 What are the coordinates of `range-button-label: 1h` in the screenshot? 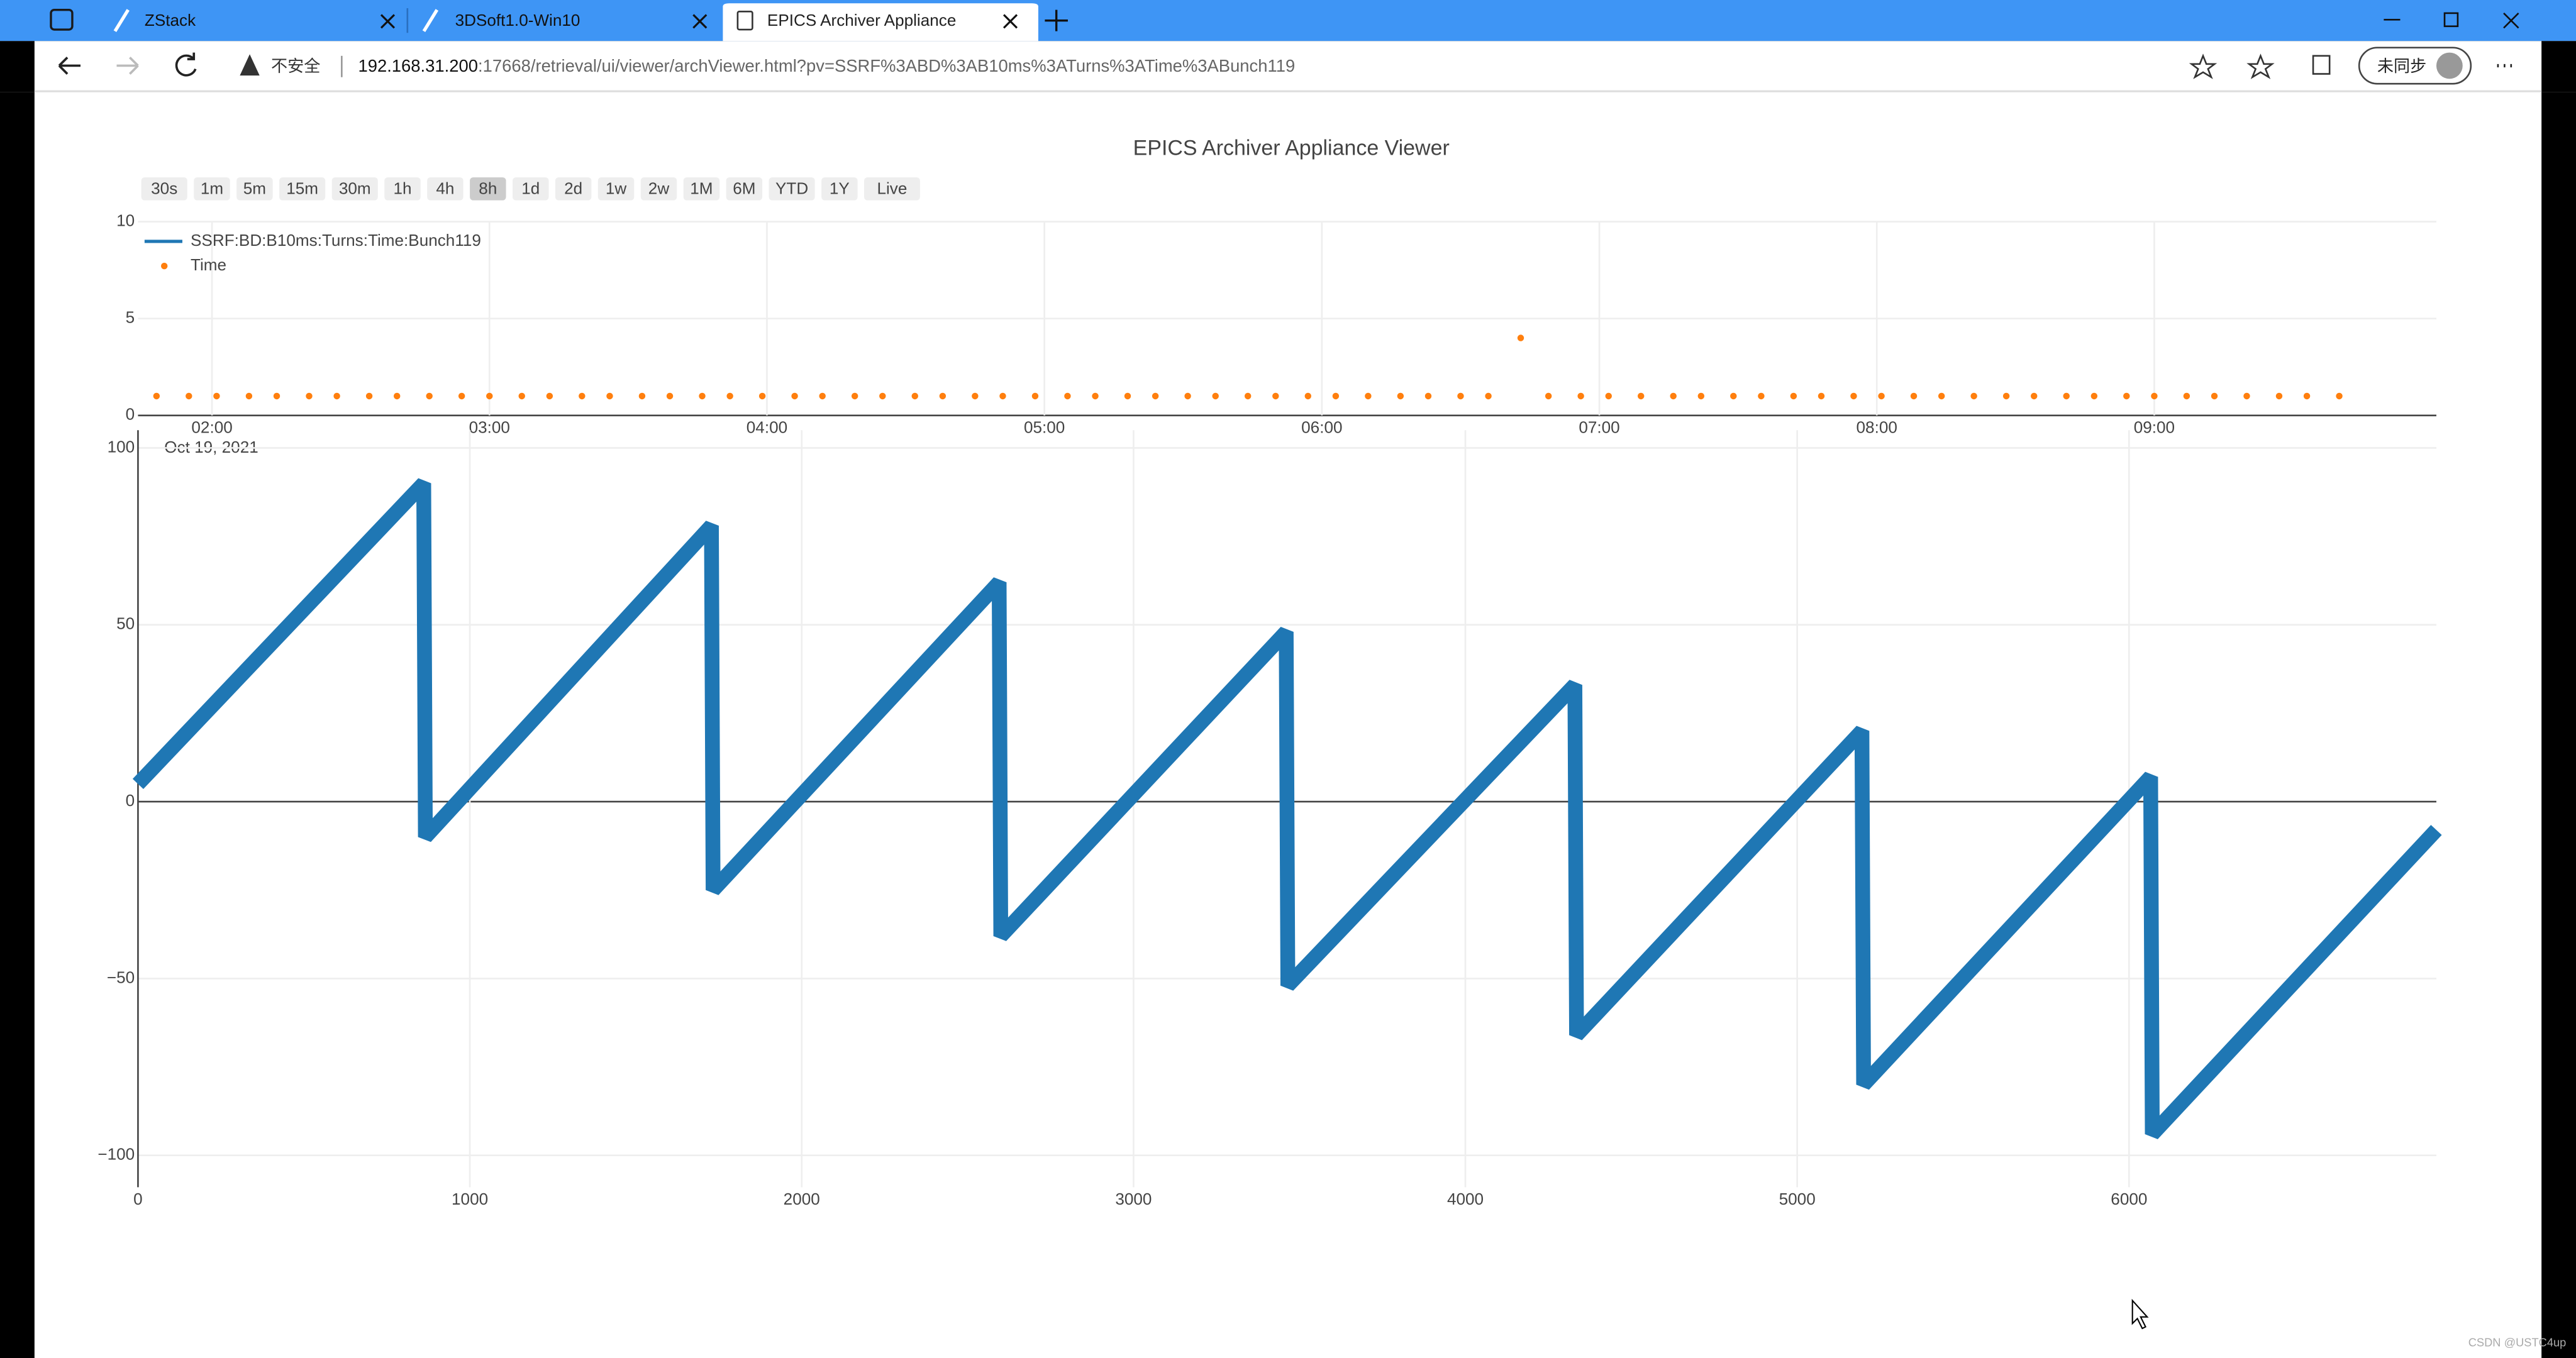 It's located at (402, 188).